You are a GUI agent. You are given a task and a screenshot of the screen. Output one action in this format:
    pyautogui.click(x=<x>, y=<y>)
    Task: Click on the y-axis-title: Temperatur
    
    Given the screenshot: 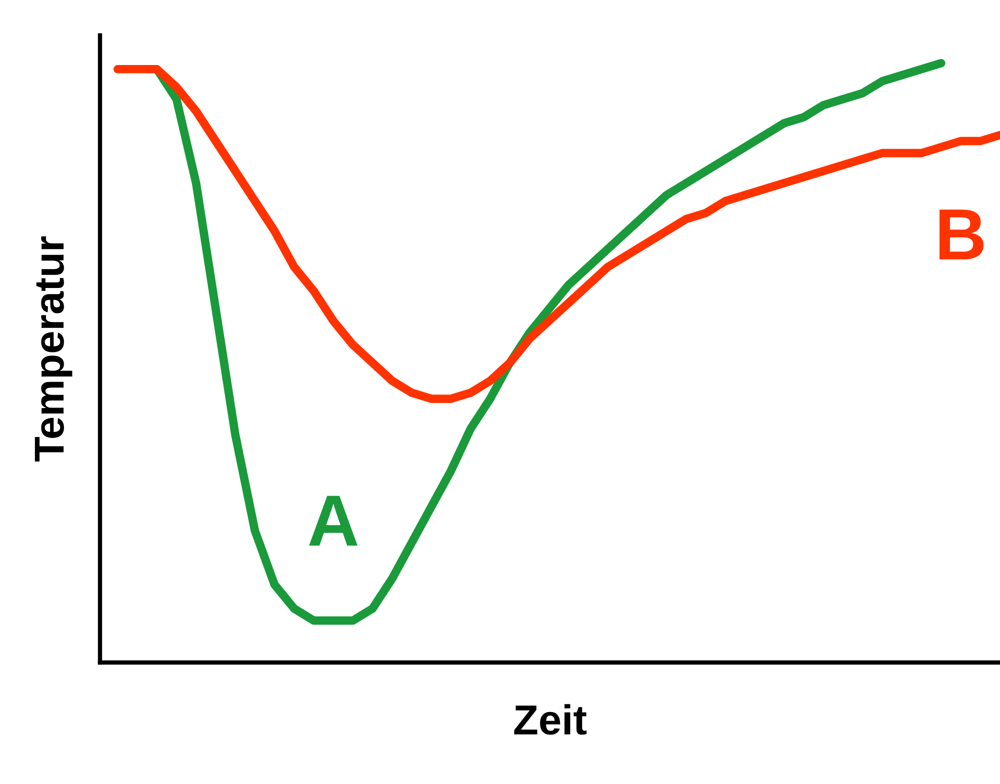 What is the action you would take?
    pyautogui.click(x=53, y=349)
    